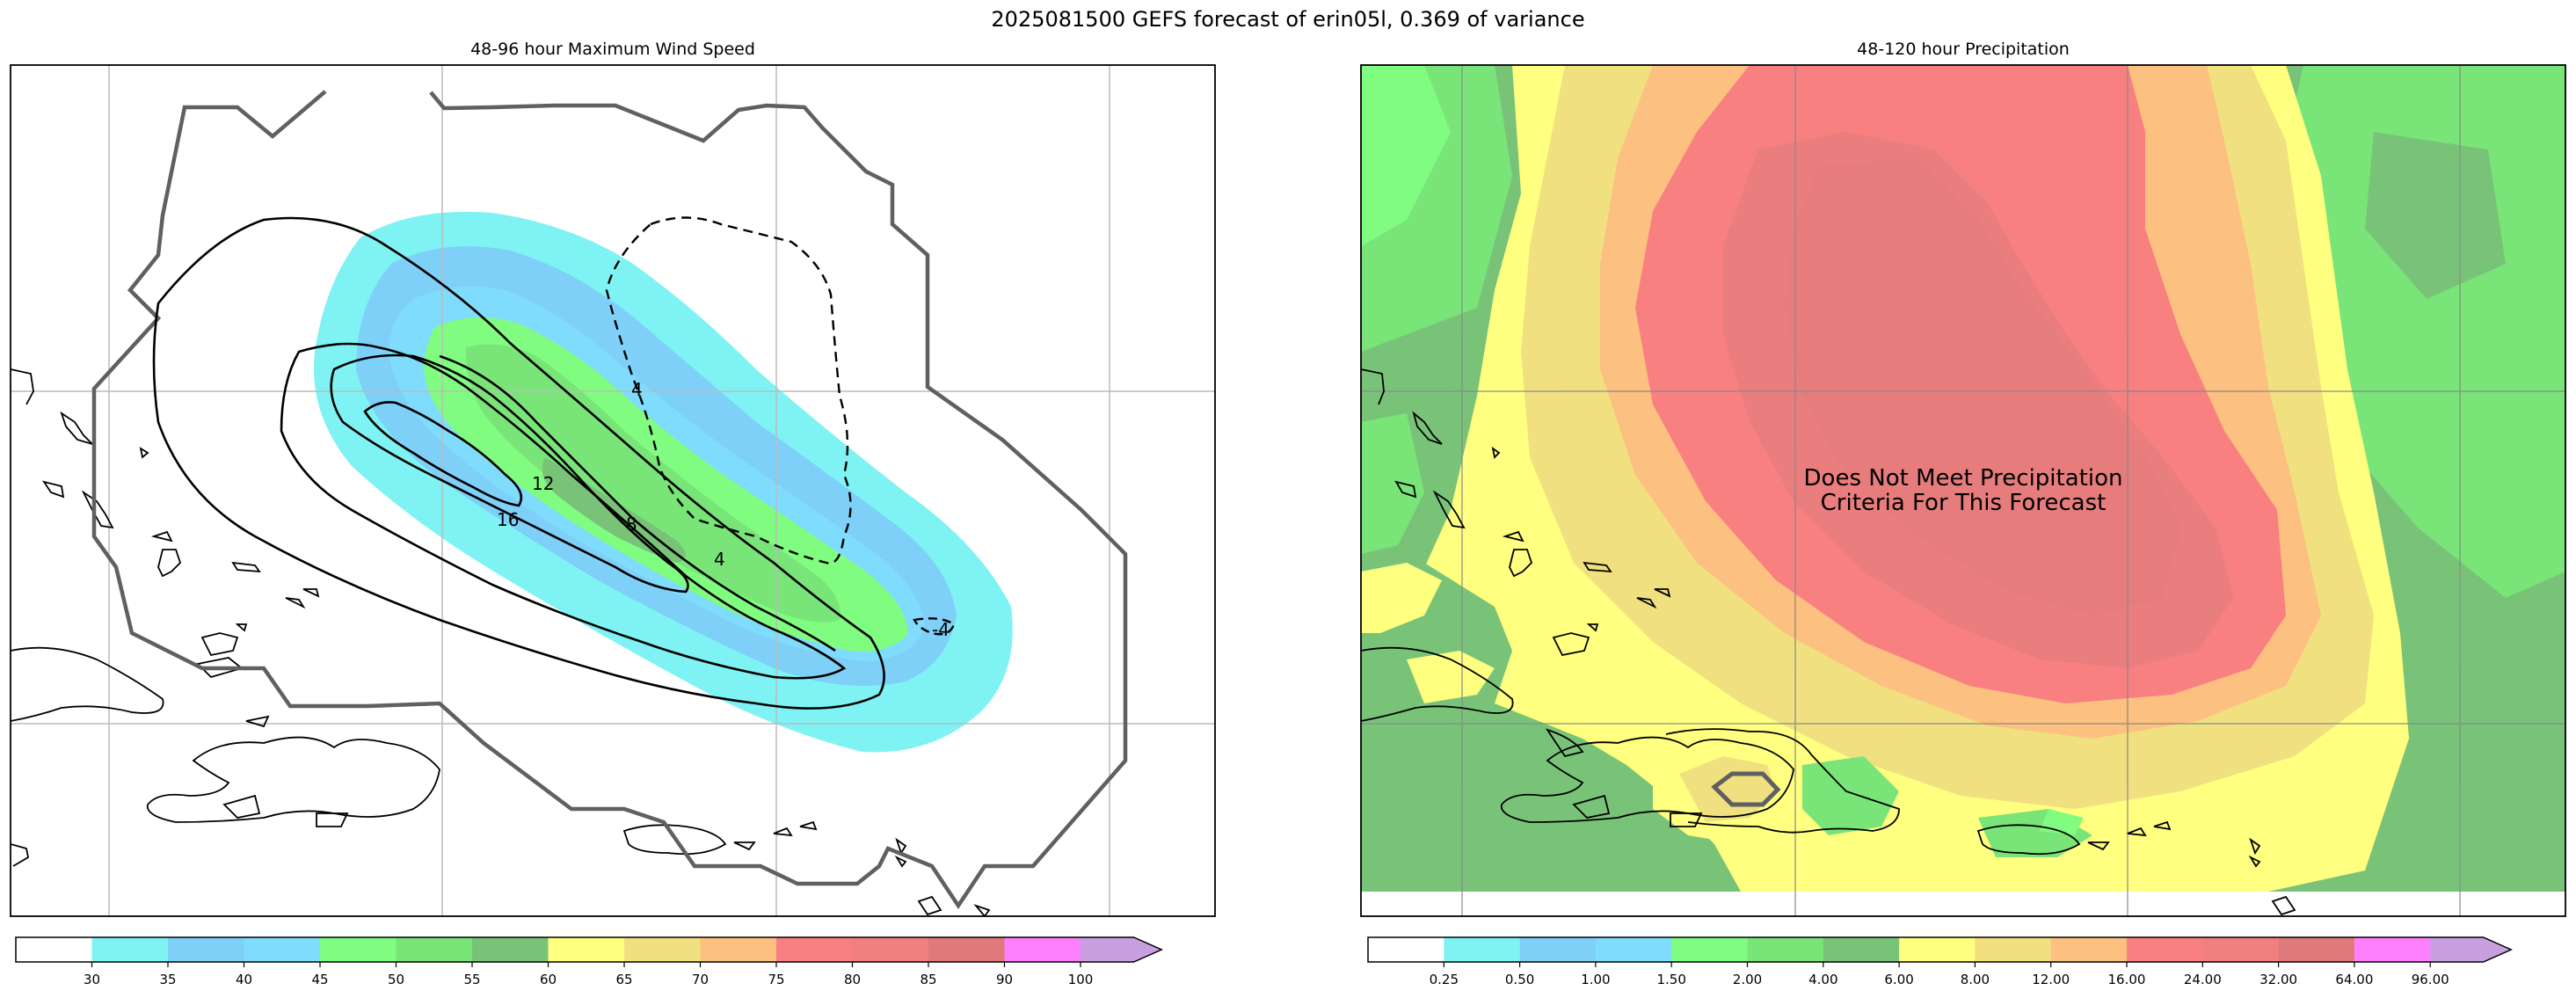 This screenshot has width=2576, height=998. What do you see at coordinates (548, 979) in the screenshot?
I see `wind-colorbar-tick-label: 60` at bounding box center [548, 979].